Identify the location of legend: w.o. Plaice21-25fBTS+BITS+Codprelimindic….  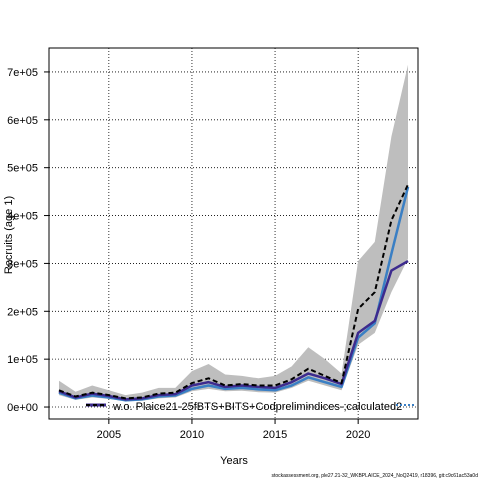
(250, 407).